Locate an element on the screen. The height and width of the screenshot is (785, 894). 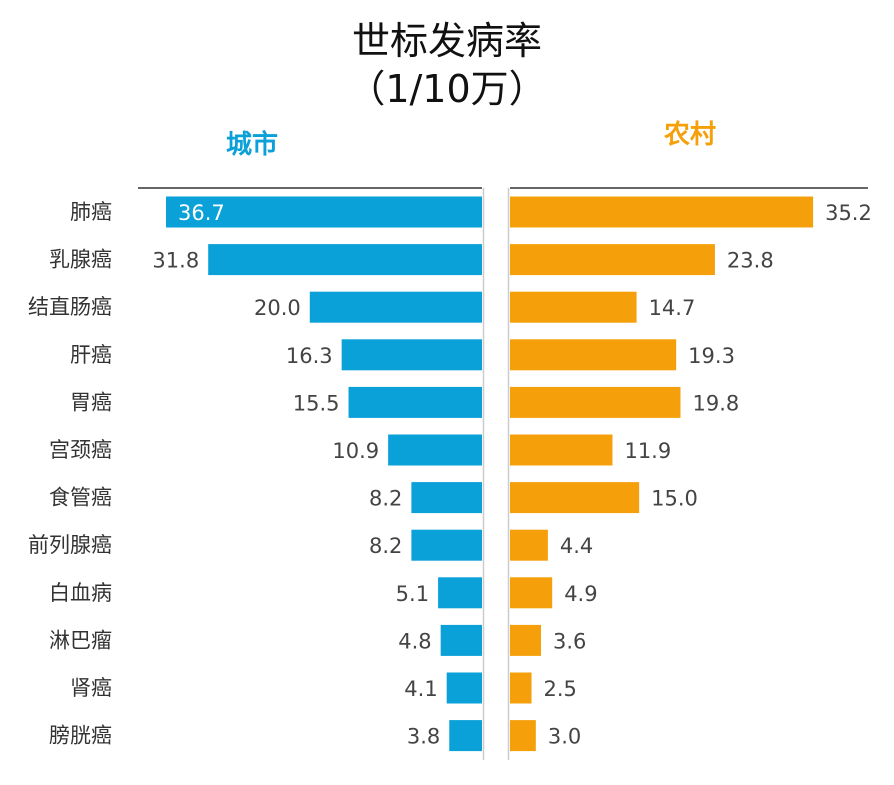
chart-title-line1: 世标发病率 is located at coordinates (446, 41).